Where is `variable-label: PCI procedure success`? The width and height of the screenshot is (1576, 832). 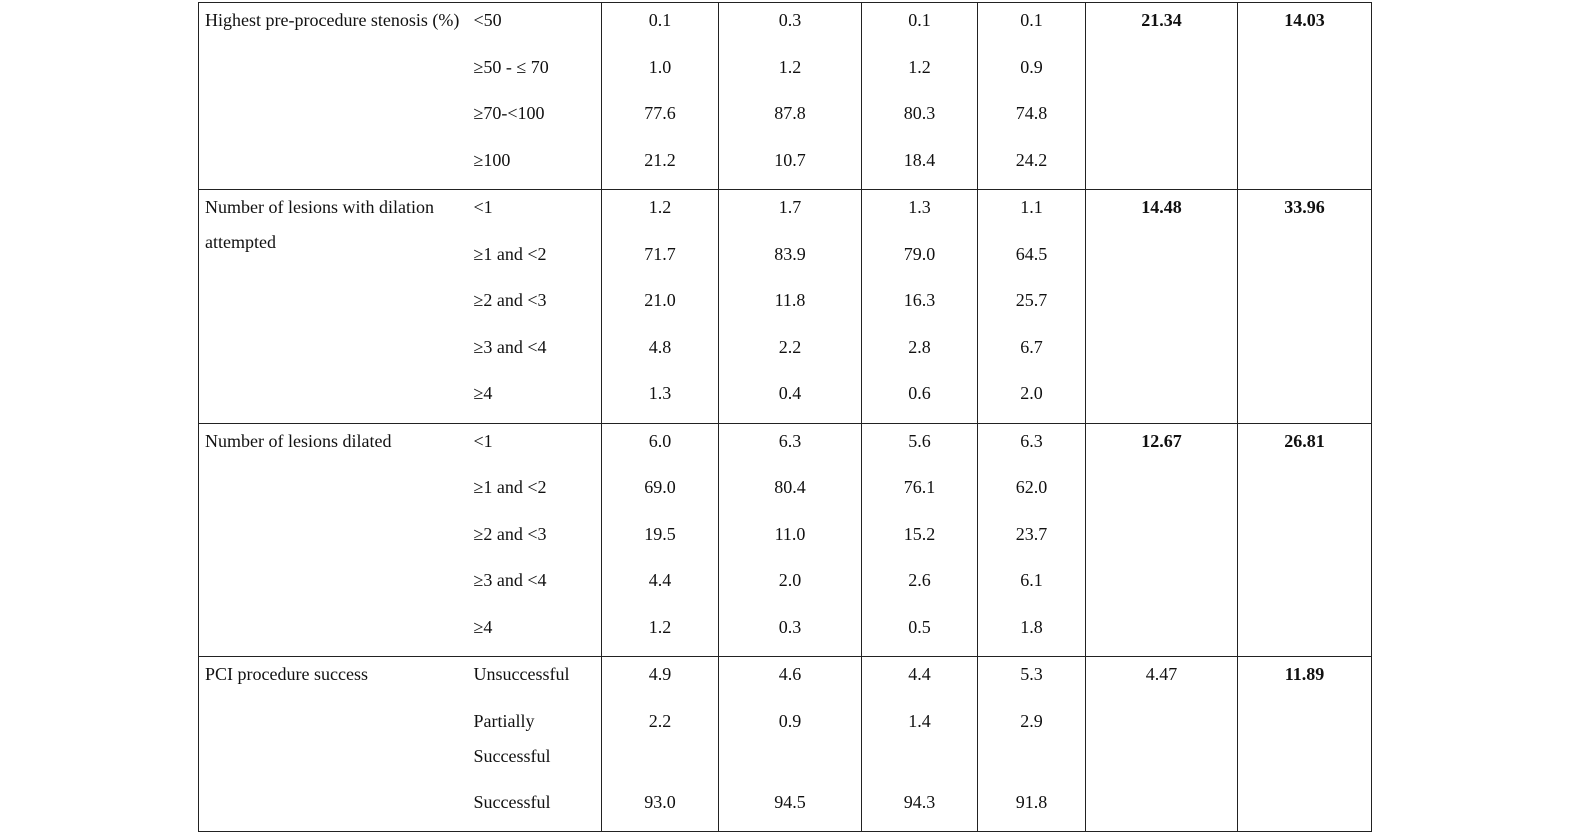
variable-label: PCI procedure success is located at coordinates (333, 744).